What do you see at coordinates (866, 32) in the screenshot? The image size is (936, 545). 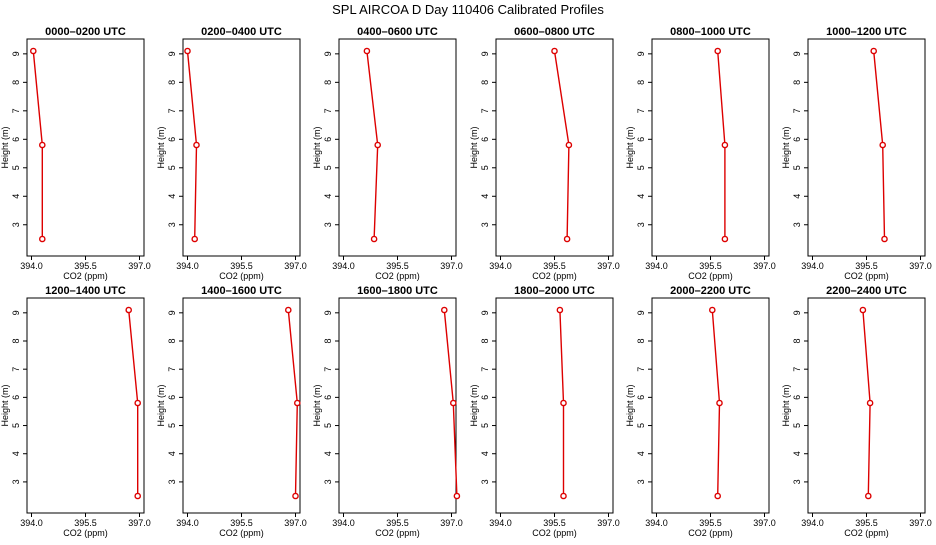 I see `panel-title: 1000–1200 UTC` at bounding box center [866, 32].